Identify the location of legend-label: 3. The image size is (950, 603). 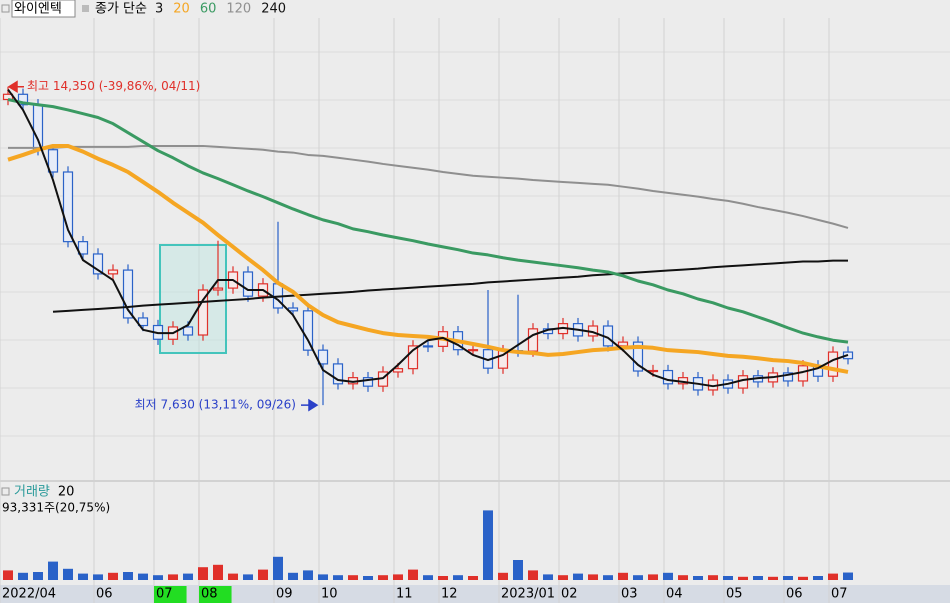
(159, 9).